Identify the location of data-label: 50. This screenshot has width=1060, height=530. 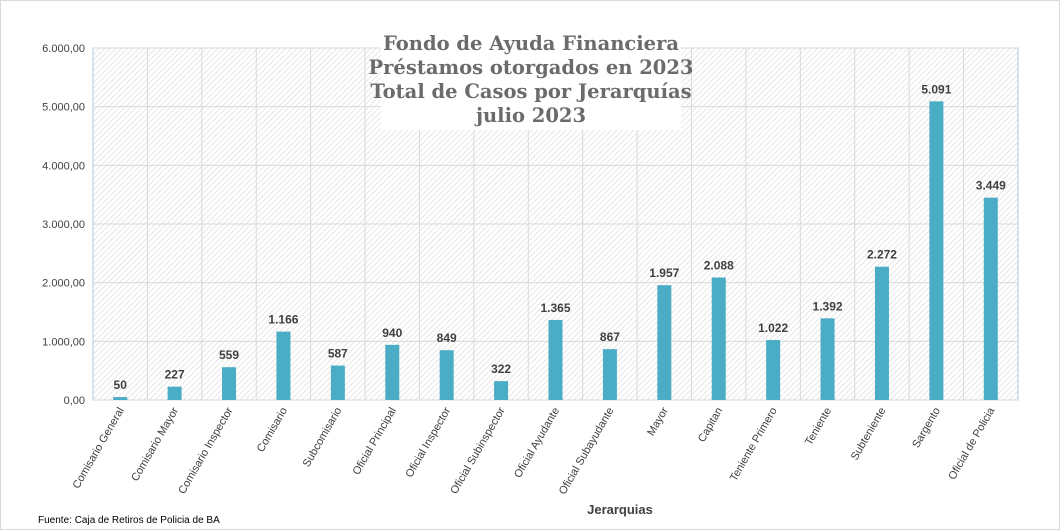
(121, 385).